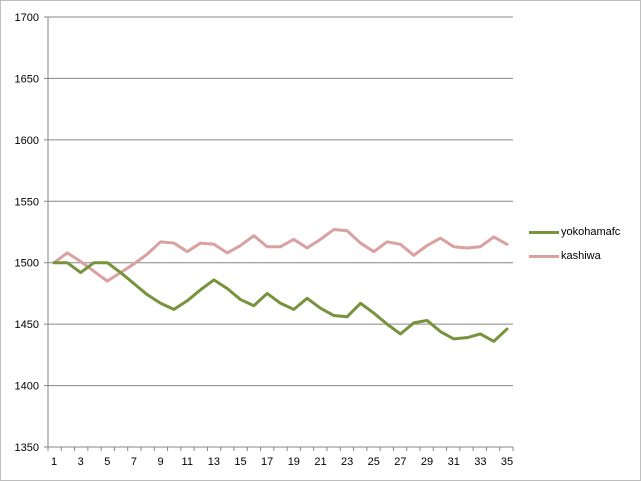 This screenshot has width=641, height=482. Describe the element at coordinates (27, 325) in the screenshot. I see `y-tick-label-1450: 1450` at that location.